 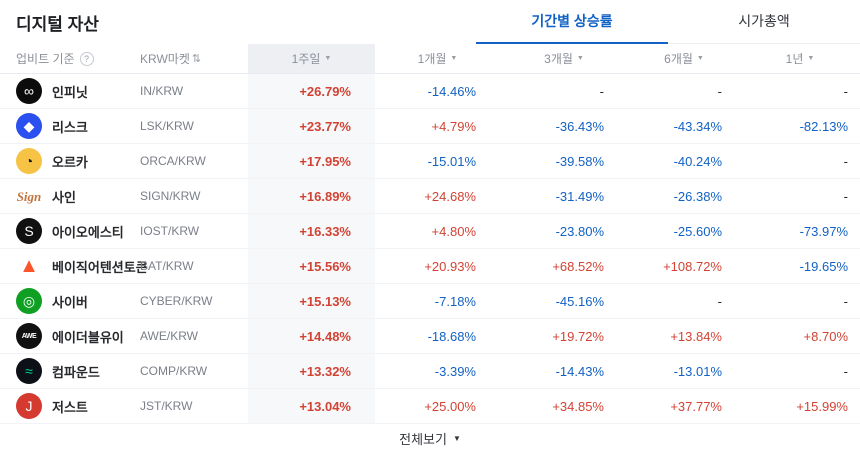 I want to click on change-3month: -36.43%, so click(x=579, y=126).